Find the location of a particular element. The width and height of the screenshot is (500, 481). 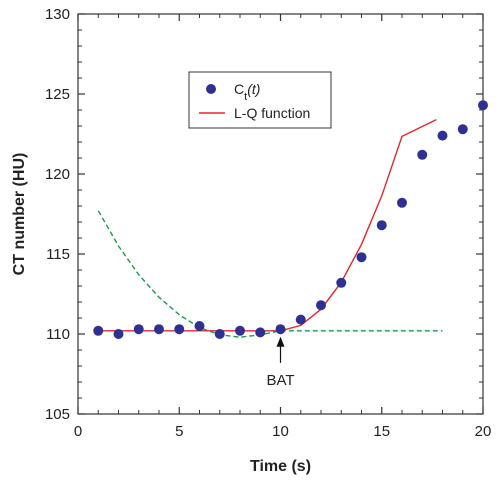

bat-arrow-head is located at coordinates (280, 341).